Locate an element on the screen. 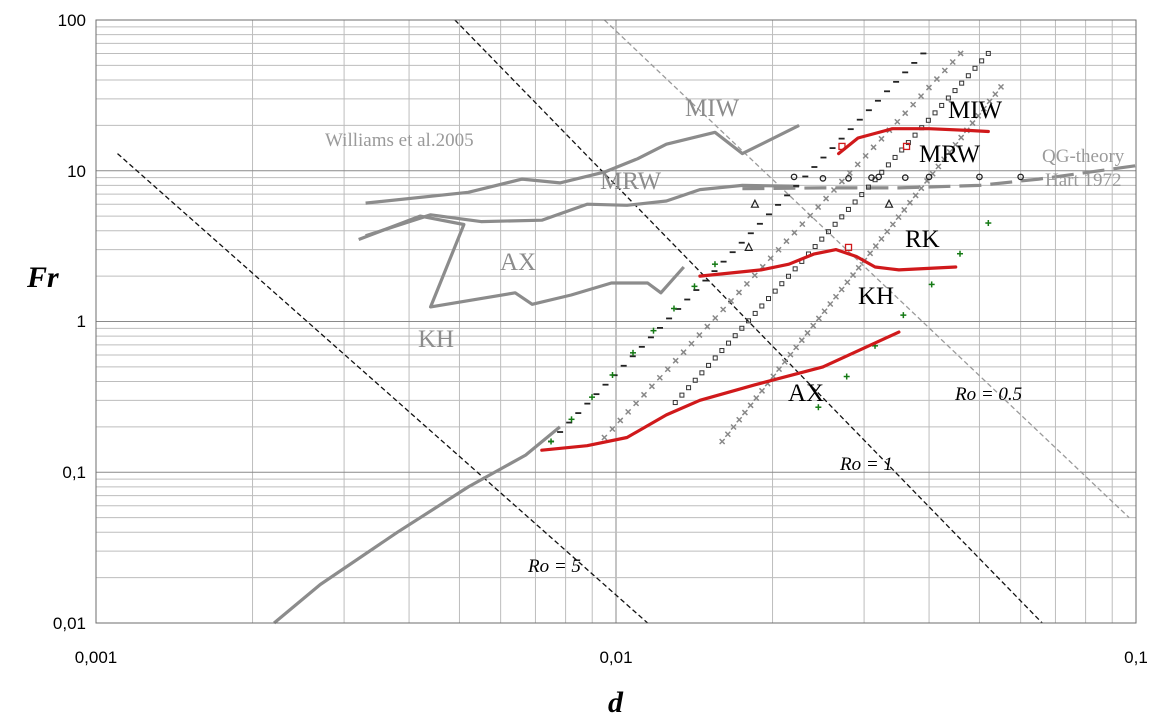  y-tick-label: 0,1 is located at coordinates (74, 472).